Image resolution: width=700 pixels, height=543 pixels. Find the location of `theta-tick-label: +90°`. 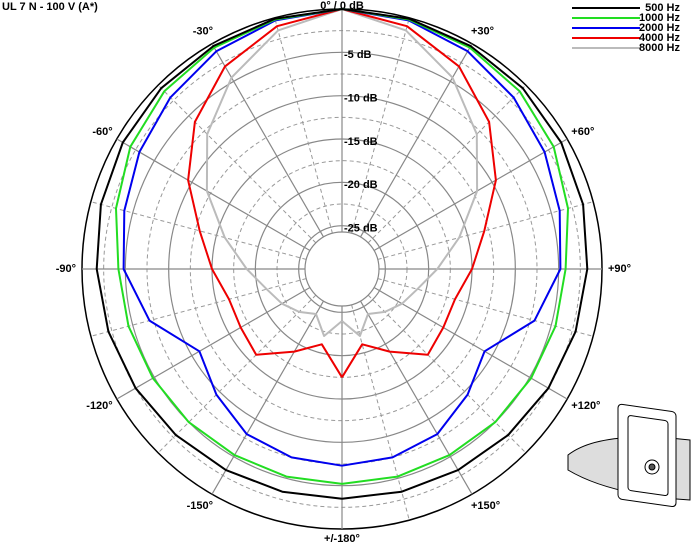

theta-tick-label: +90° is located at coordinates (619, 269).